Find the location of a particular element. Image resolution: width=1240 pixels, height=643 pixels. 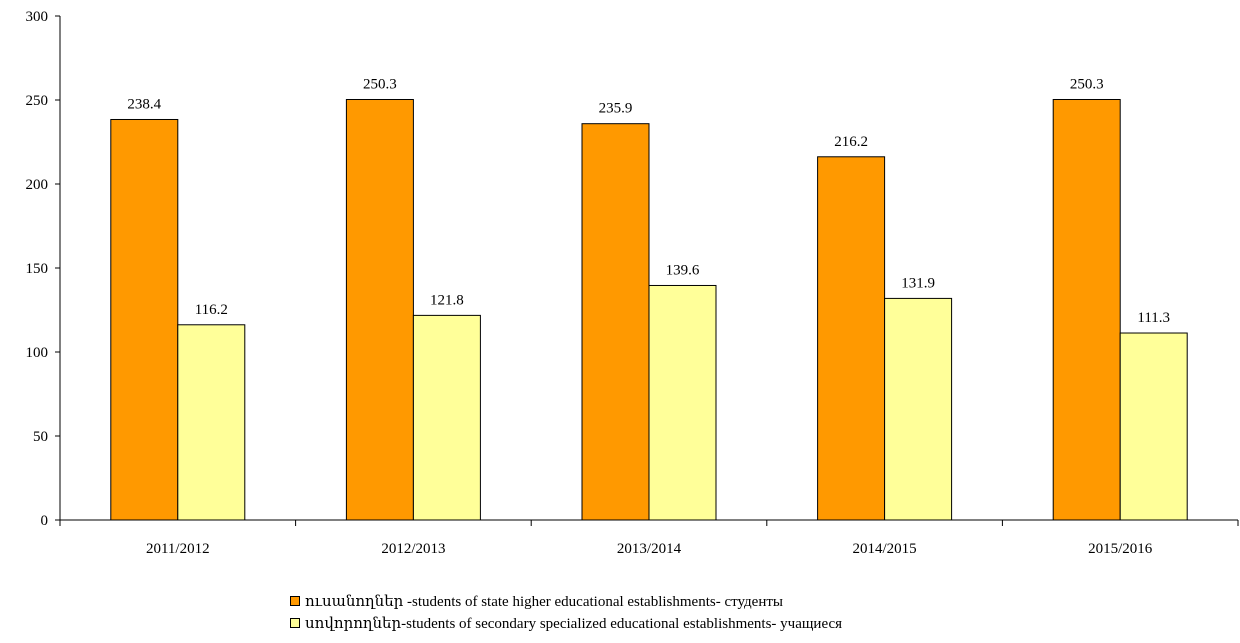

y-axis: 0 50 100 150 200 250 300 is located at coordinates (43, 269).